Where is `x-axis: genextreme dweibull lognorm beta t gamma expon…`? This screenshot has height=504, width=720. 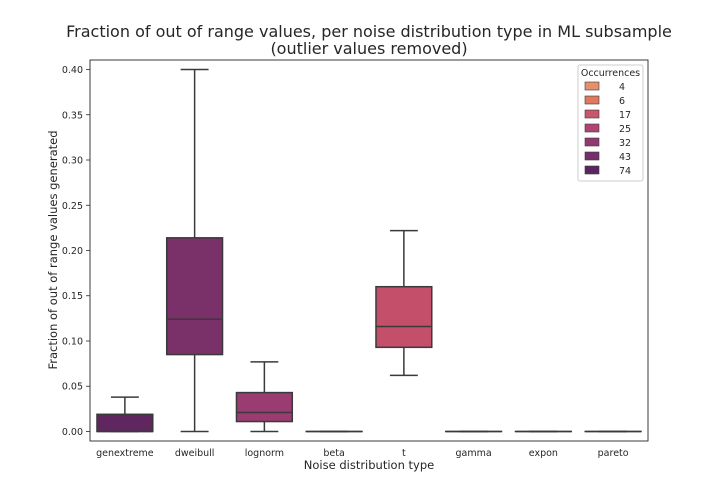
x-axis: genextreme dweibull lognorm beta t gamma expon… is located at coordinates (362, 453).